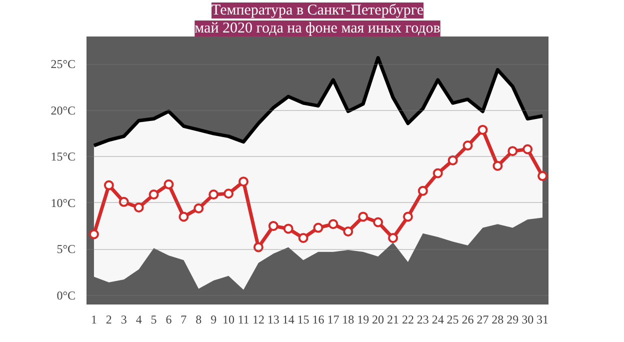 The width and height of the screenshot is (624, 342). I want to click on x-tick-label: 24, so click(438, 319).